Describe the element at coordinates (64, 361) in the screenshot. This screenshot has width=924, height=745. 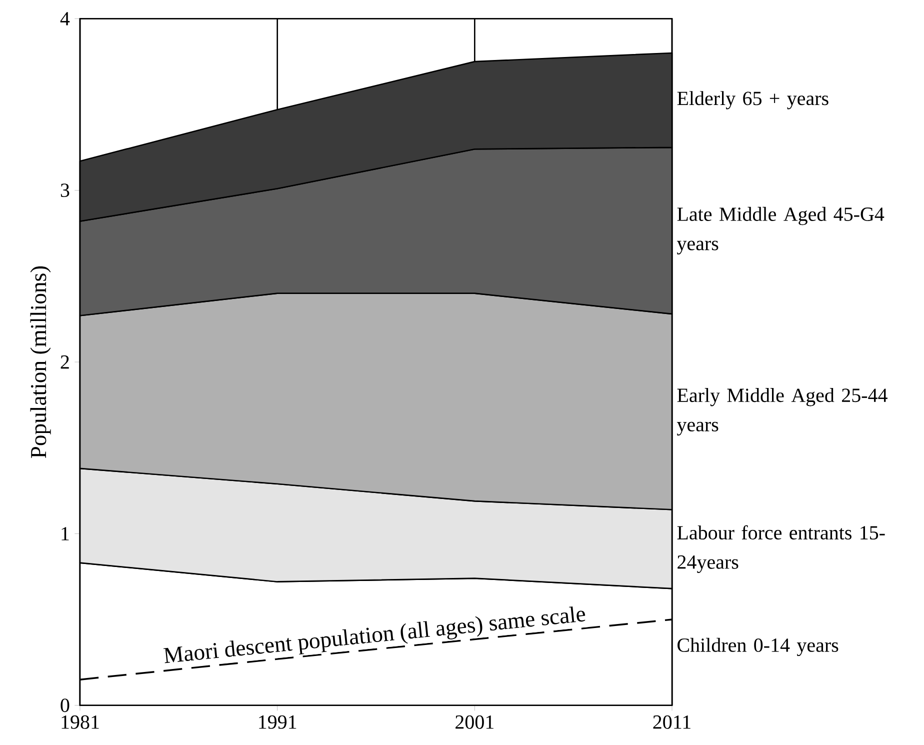
I see `y-tick-label: 2` at that location.